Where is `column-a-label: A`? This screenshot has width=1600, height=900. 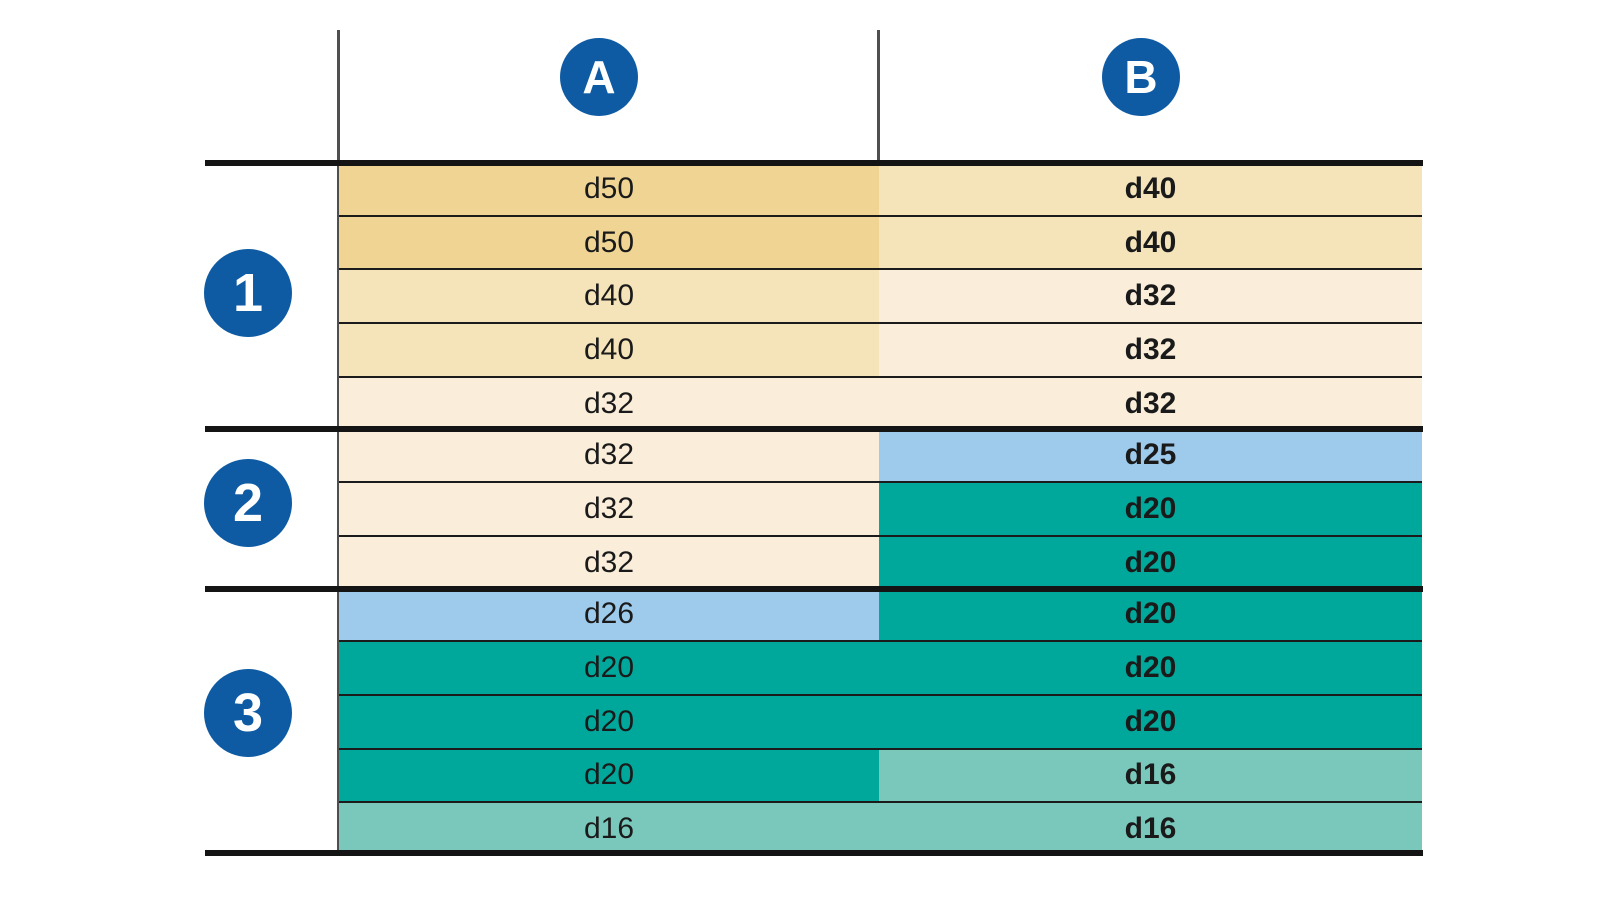 column-a-label: A is located at coordinates (599, 77).